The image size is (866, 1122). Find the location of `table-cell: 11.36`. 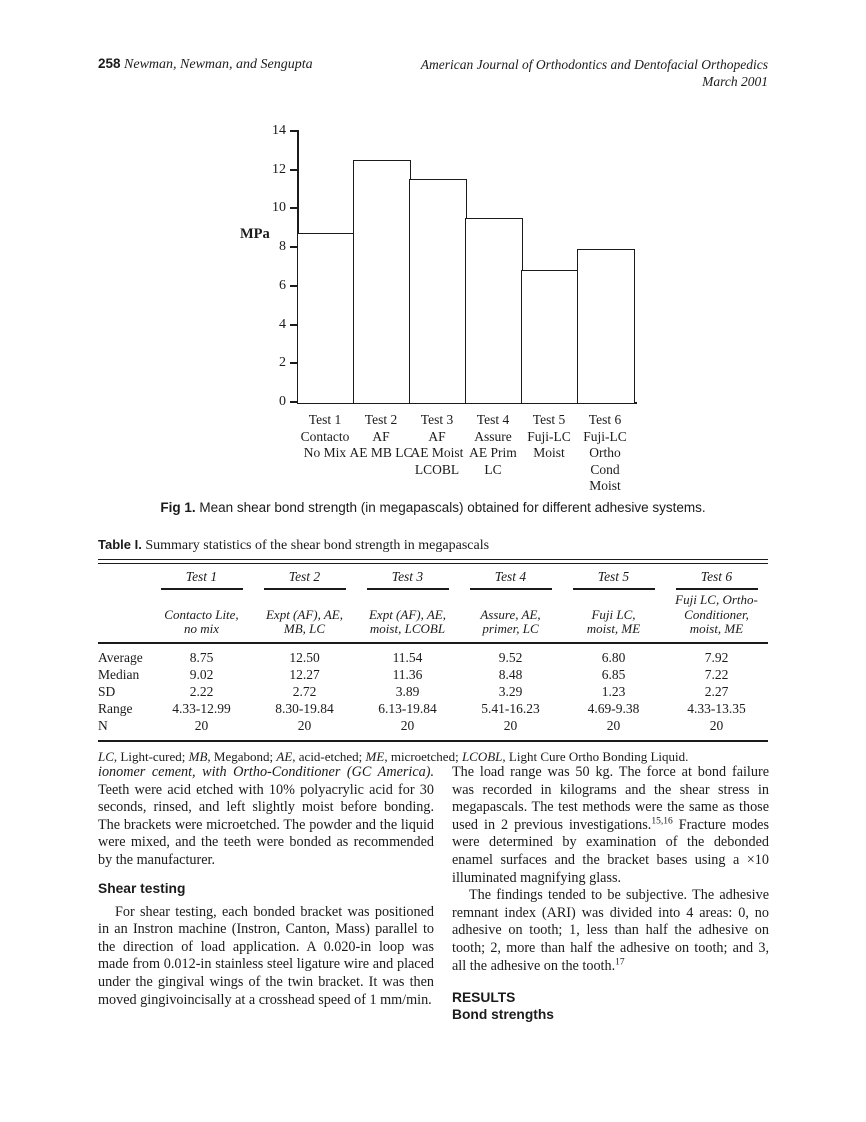

table-cell: 11.36 is located at coordinates (407, 674).